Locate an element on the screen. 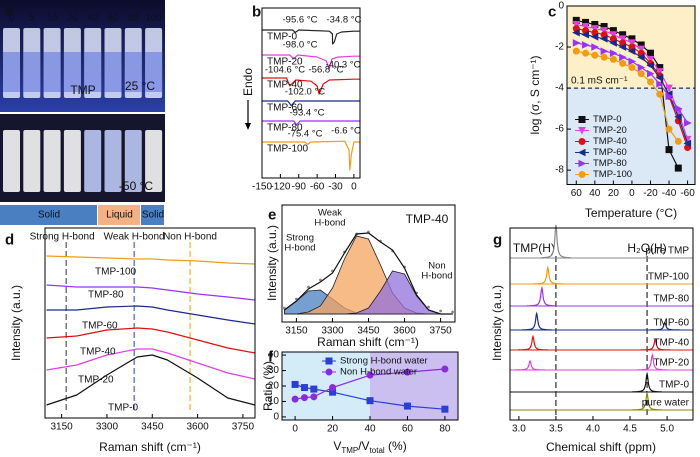 The width and height of the screenshot is (700, 457). series-label: TMP-20 is located at coordinates (671, 363).